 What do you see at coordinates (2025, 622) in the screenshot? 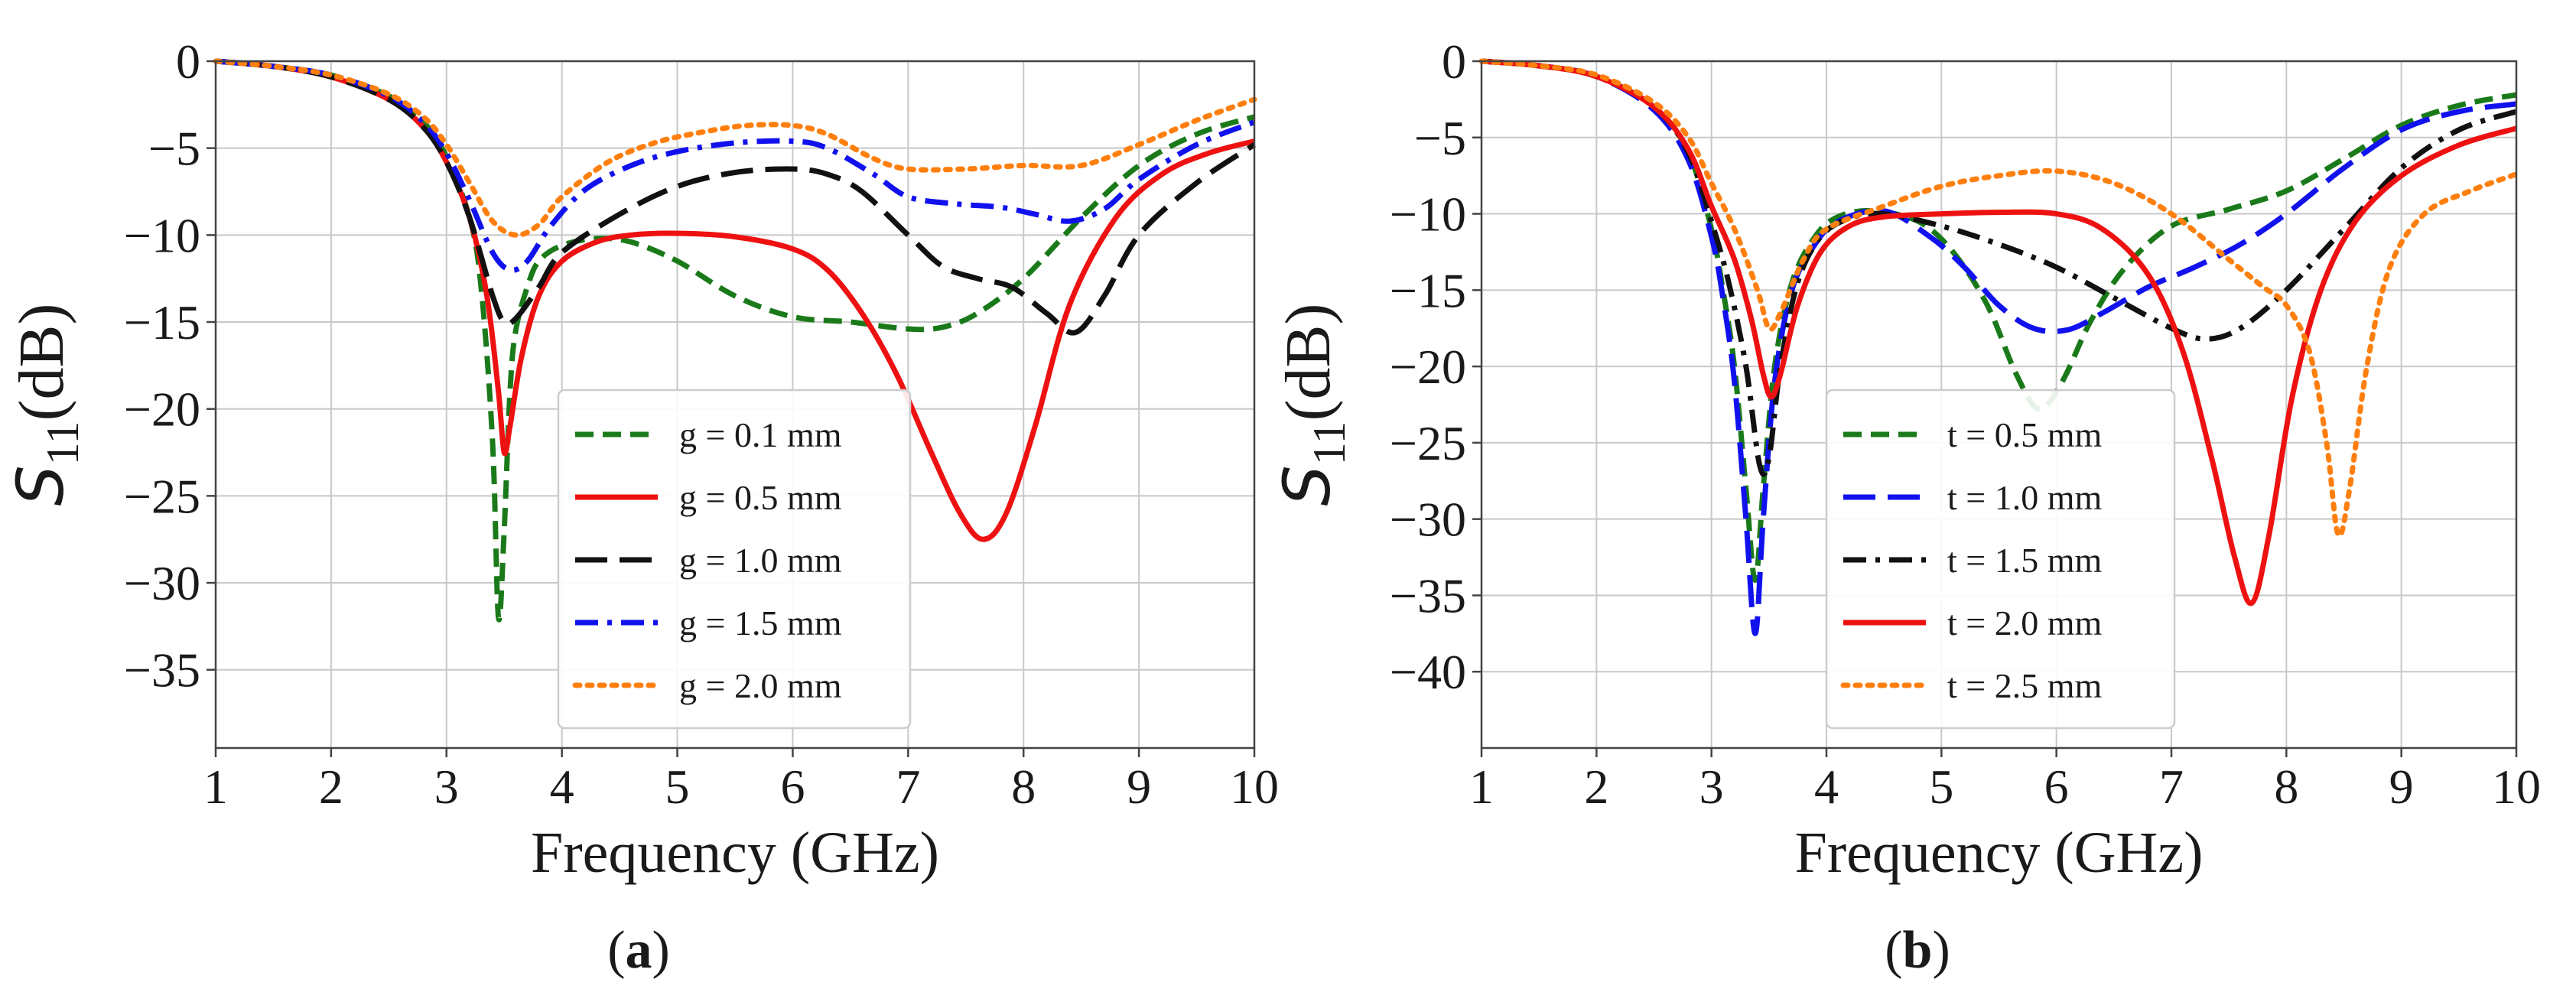
I see `legend-label: t = 2.0 mm` at bounding box center [2025, 622].